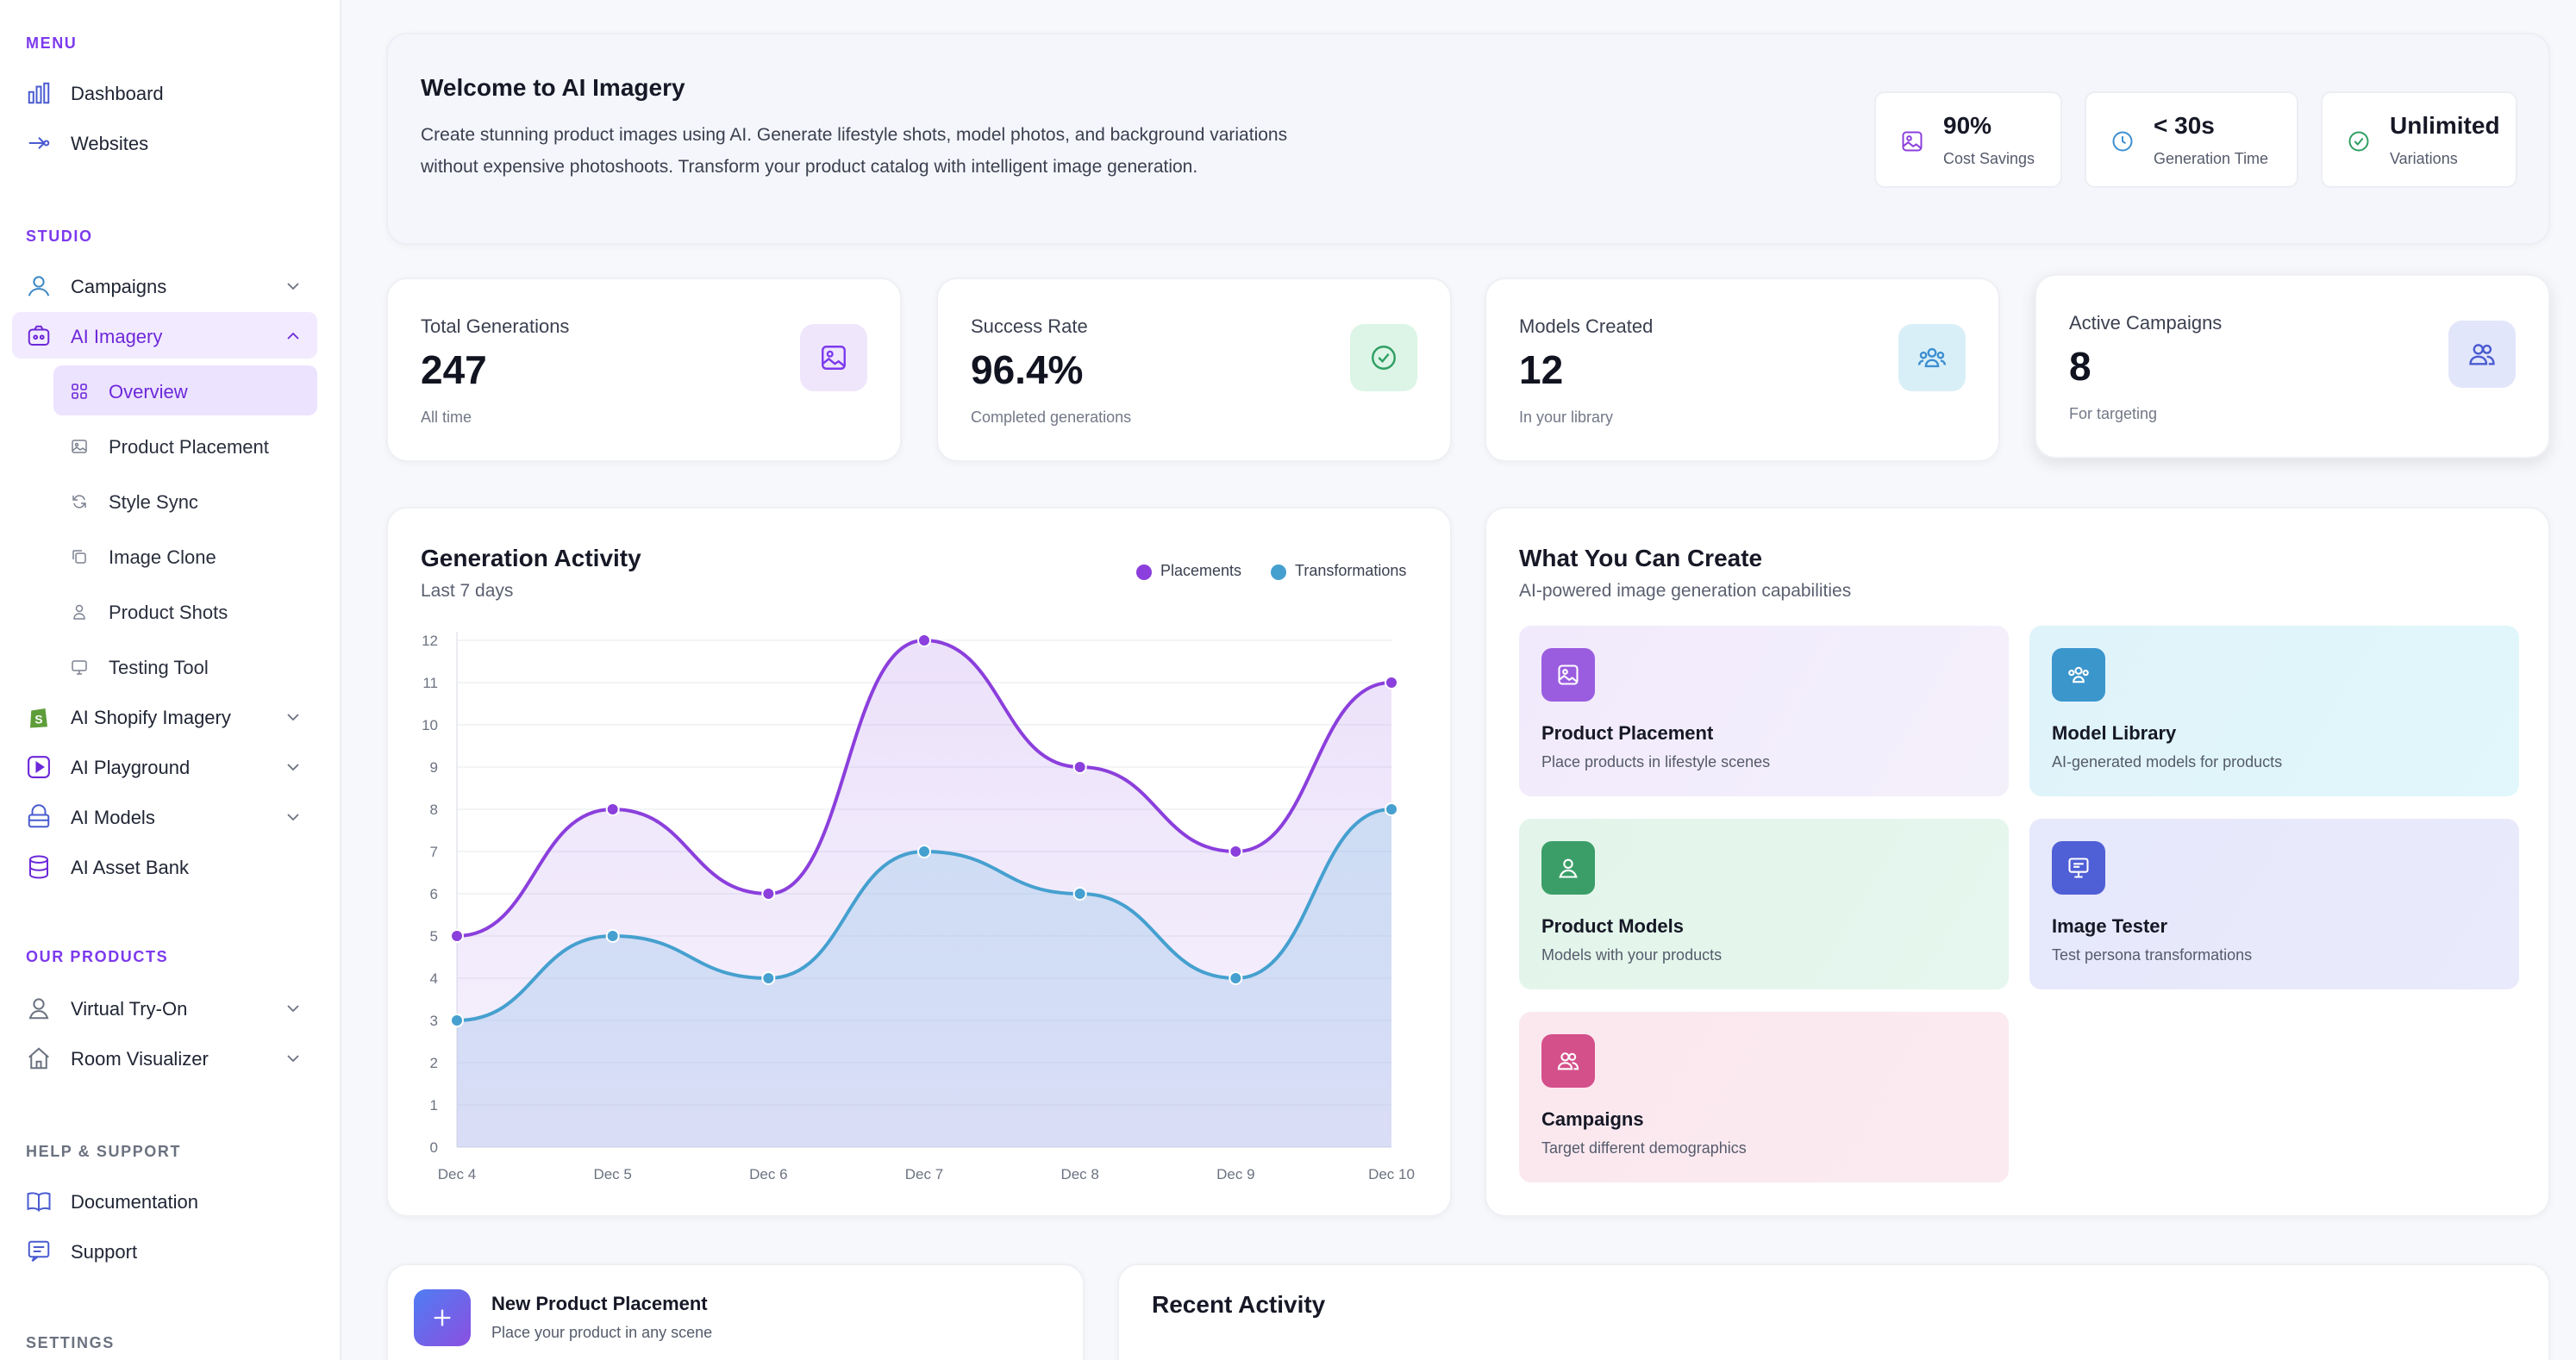 Image resolution: width=2576 pixels, height=1360 pixels. Describe the element at coordinates (148, 392) in the screenshot. I see `sidebar-subitem-label: Overview` at that location.